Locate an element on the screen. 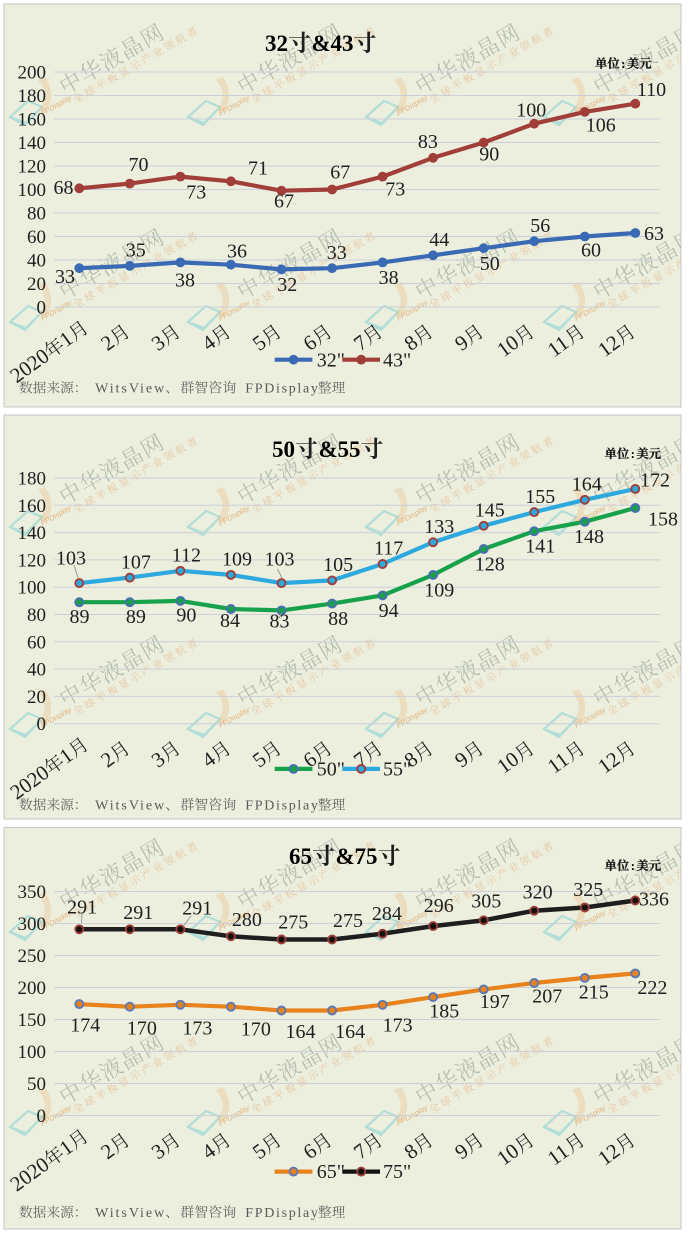 The height and width of the screenshot is (1247, 689). svg-text: 180 is located at coordinates (32, 479).